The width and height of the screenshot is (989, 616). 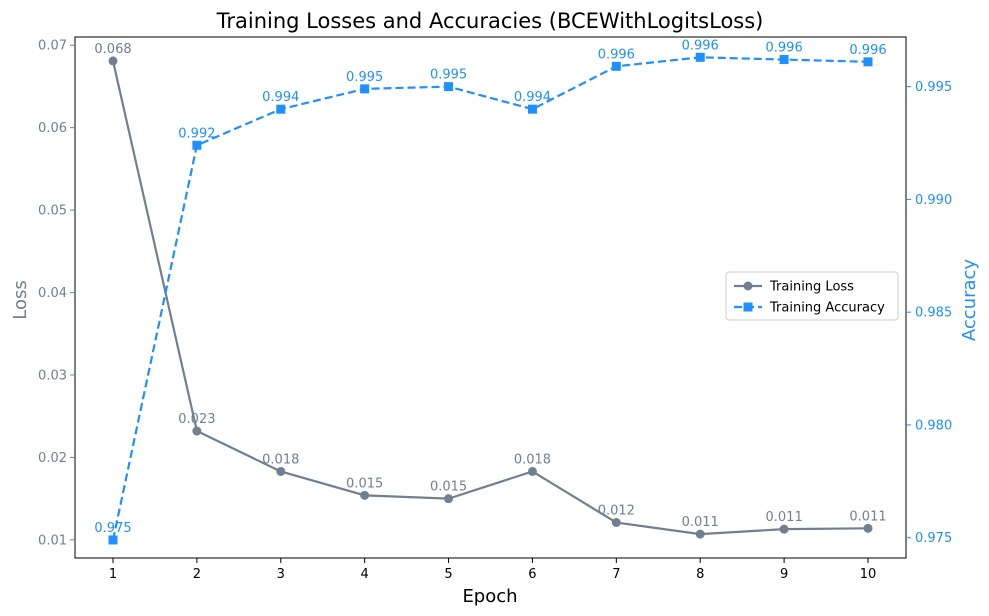 I want to click on x-tick-label: 4, so click(x=365, y=574).